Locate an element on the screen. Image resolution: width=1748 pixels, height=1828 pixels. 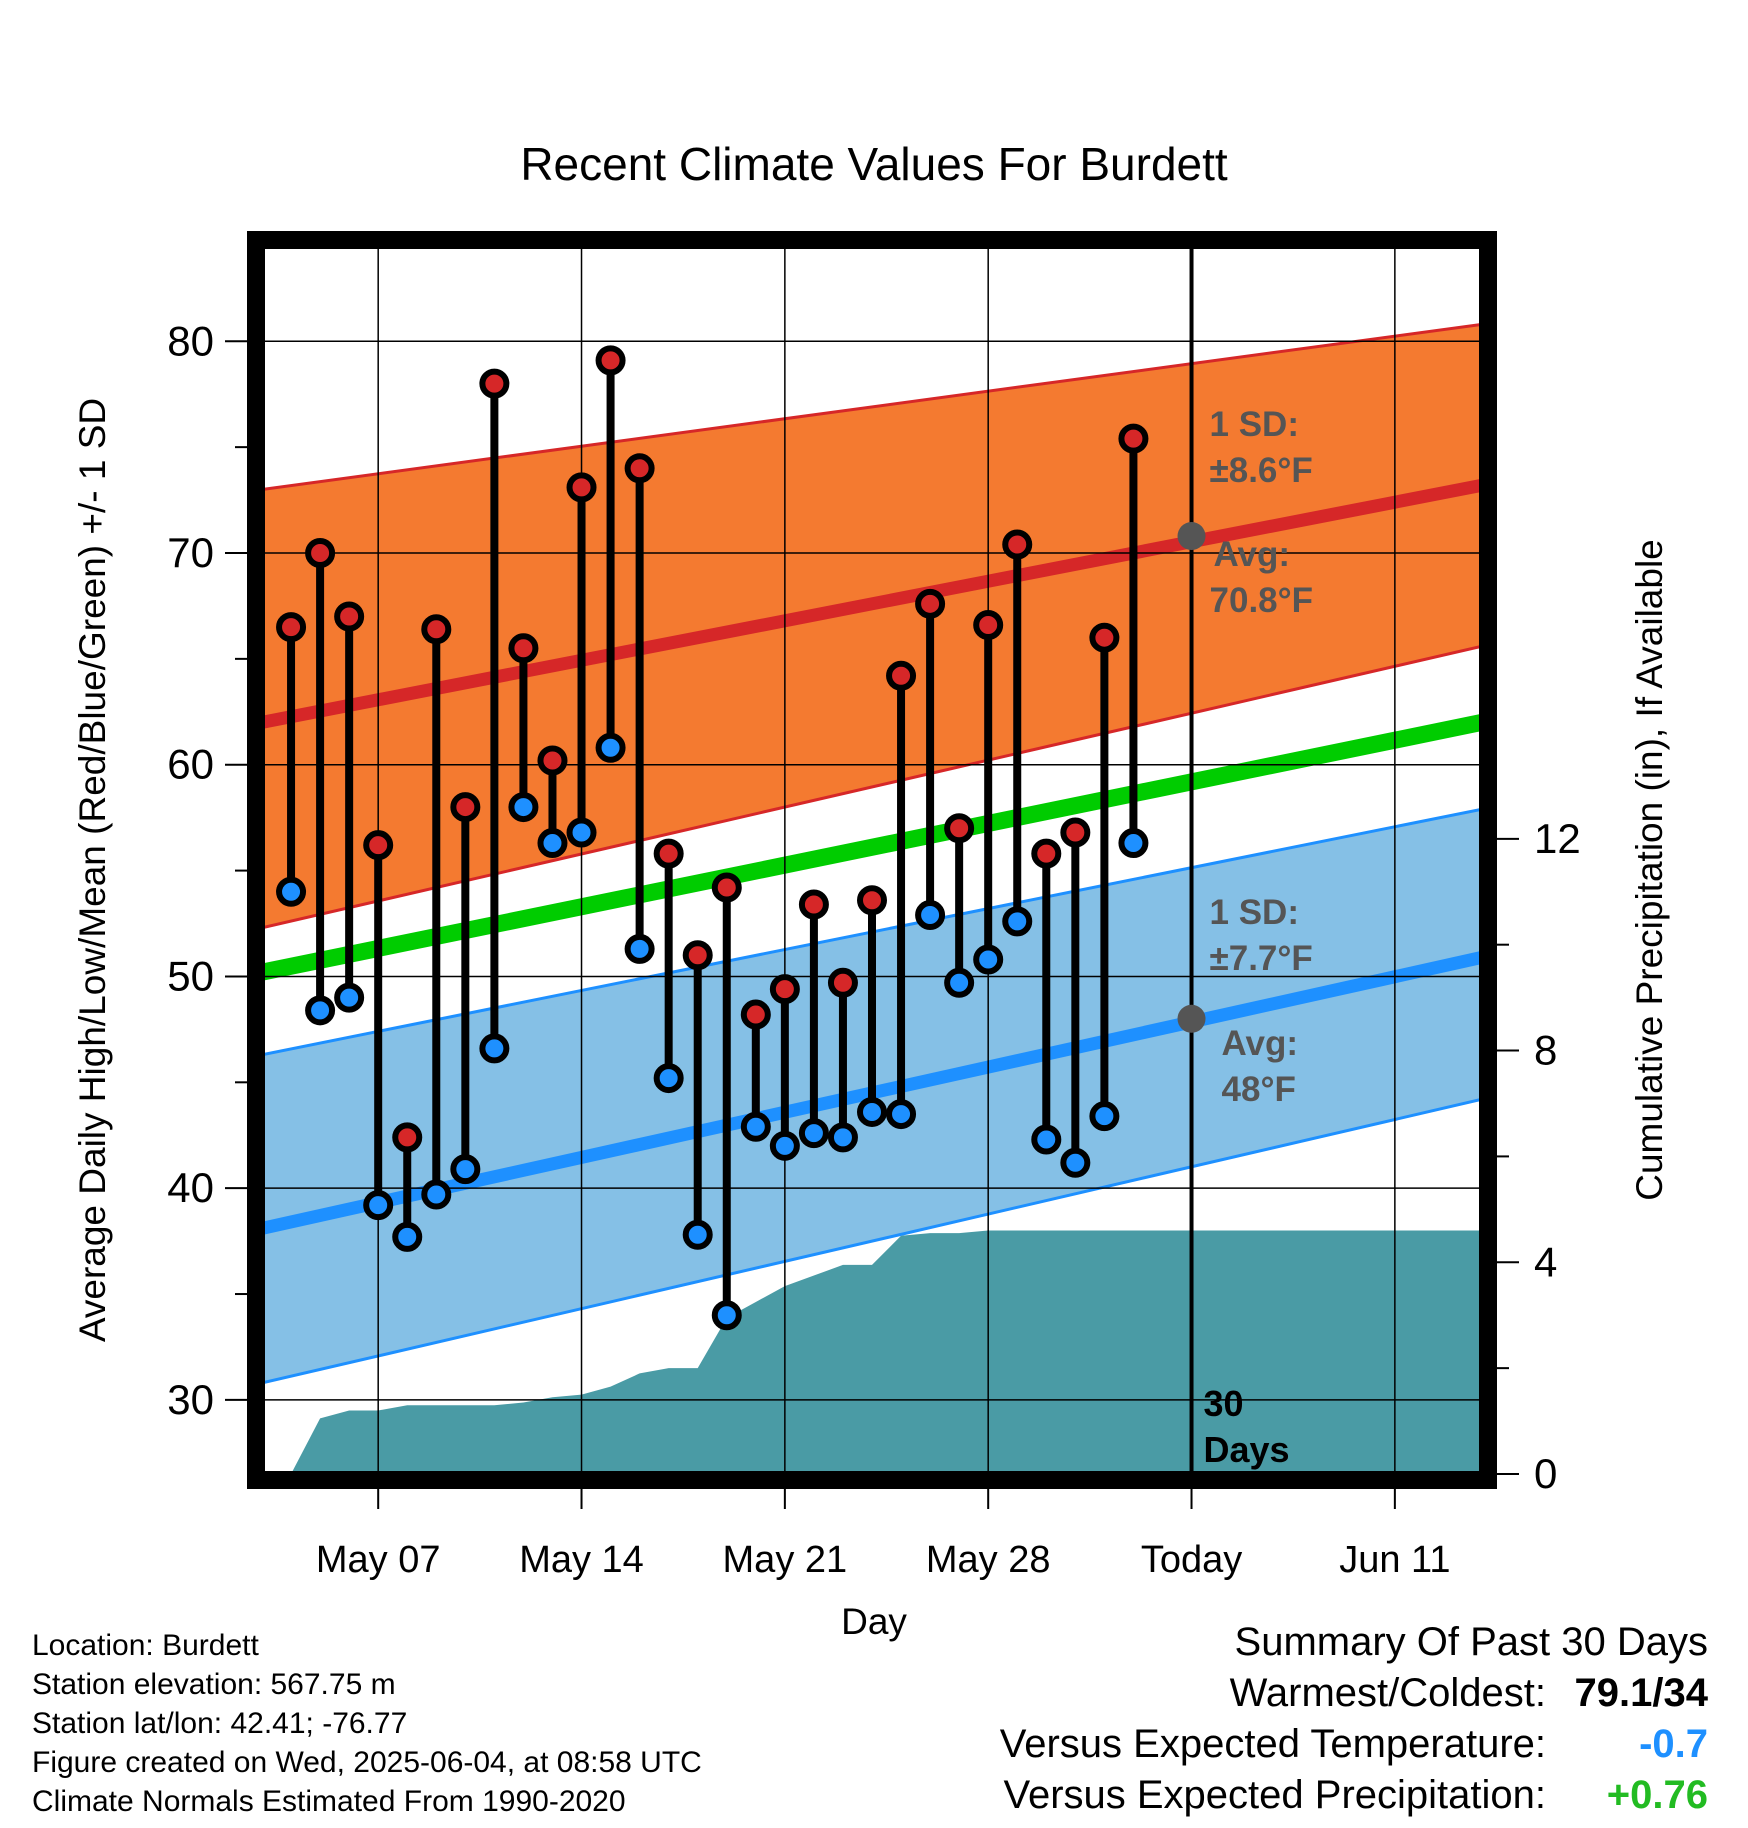
today-label-unit: Days is located at coordinates (1247, 1449).